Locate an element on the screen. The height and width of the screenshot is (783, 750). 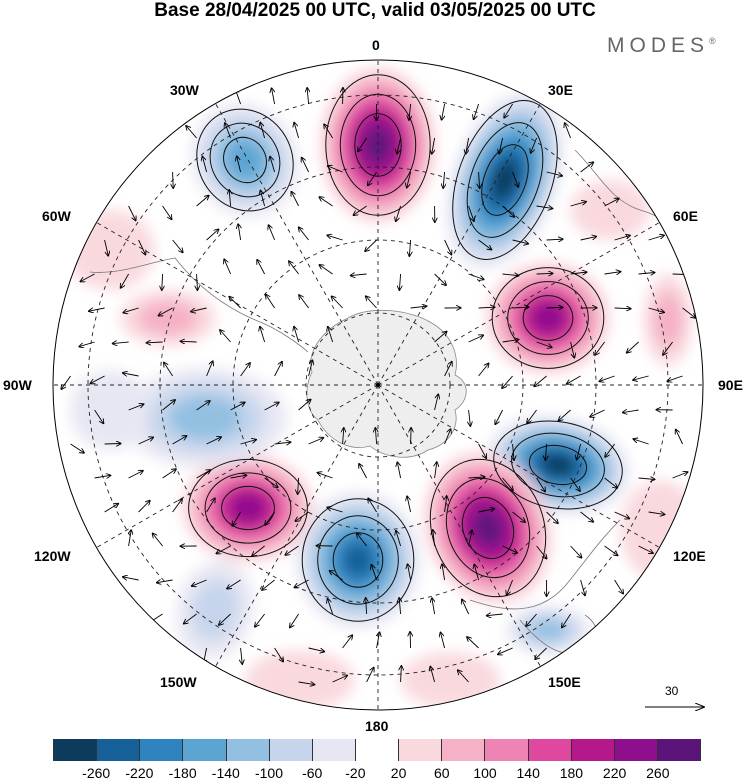
colorbar-tick-label: 60 is located at coordinates (442, 773).